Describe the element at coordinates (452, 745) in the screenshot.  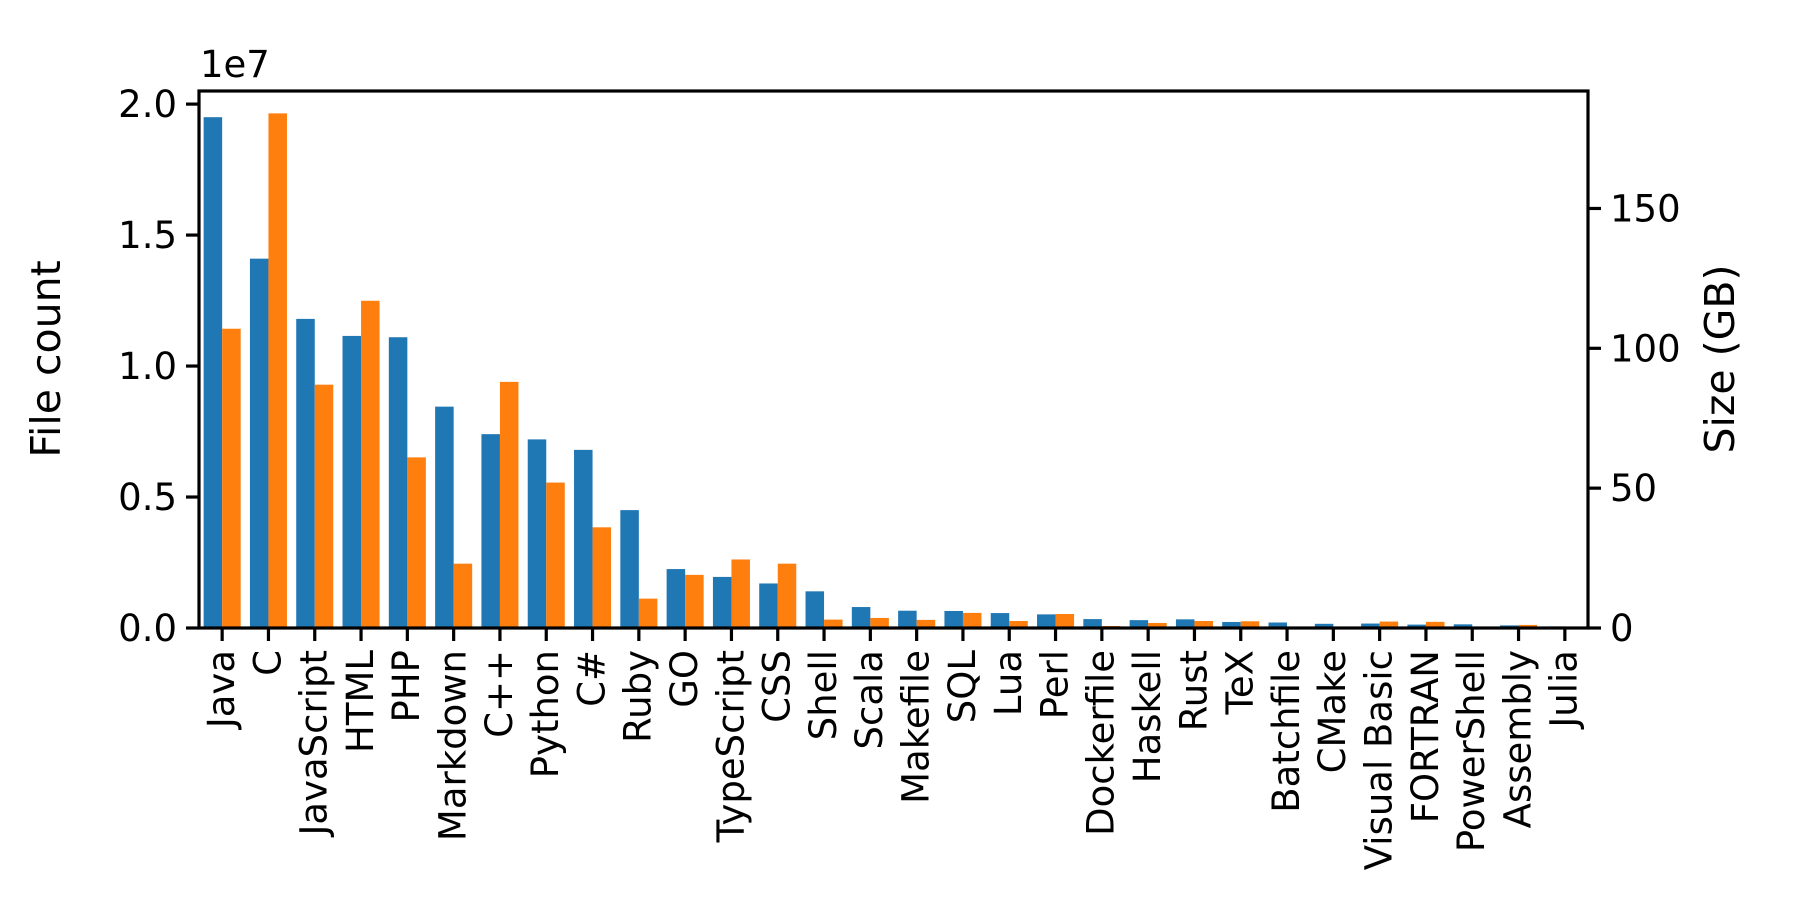
I see `x-tick-label: Markdown` at that location.